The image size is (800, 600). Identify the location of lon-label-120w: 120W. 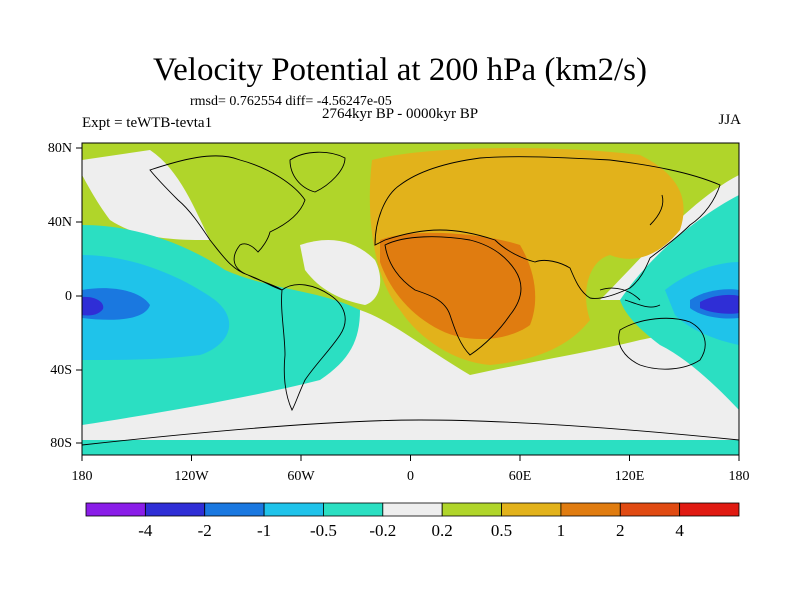
(191, 476).